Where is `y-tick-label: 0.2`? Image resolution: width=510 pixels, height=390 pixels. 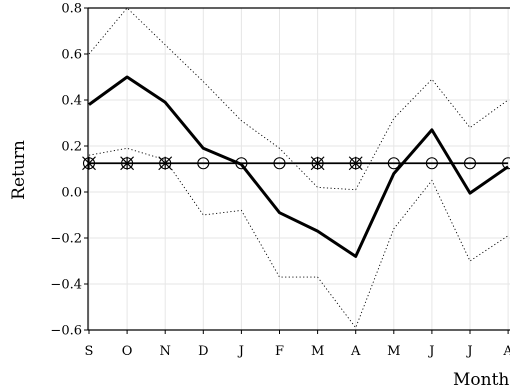 y-tick-label: 0.2 is located at coordinates (71, 147).